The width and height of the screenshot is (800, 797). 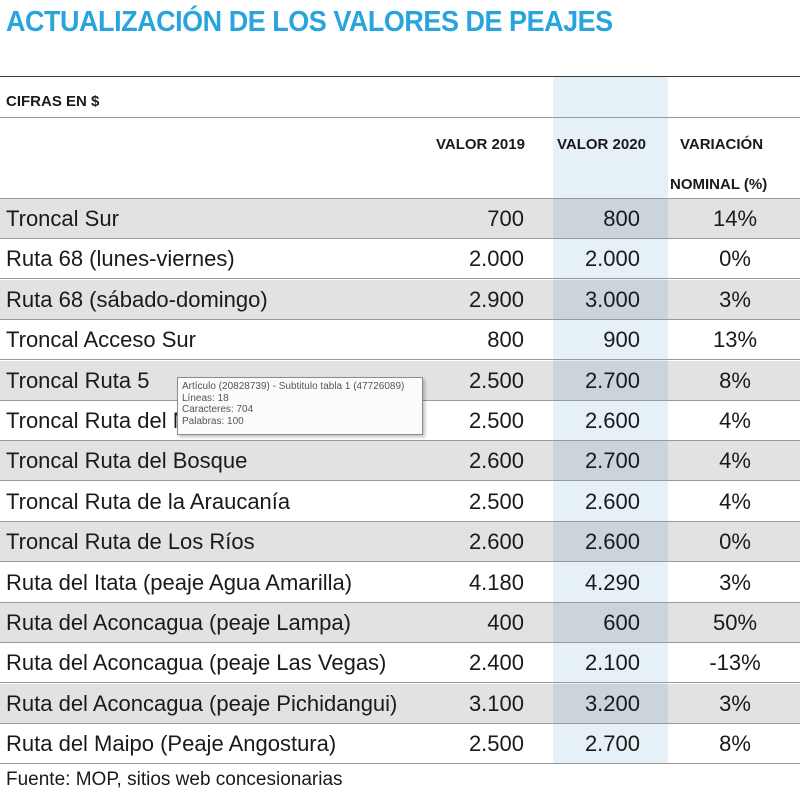 What do you see at coordinates (171, 744) in the screenshot?
I see `route-name: Ruta del Maipo (Peaje Angostura)` at bounding box center [171, 744].